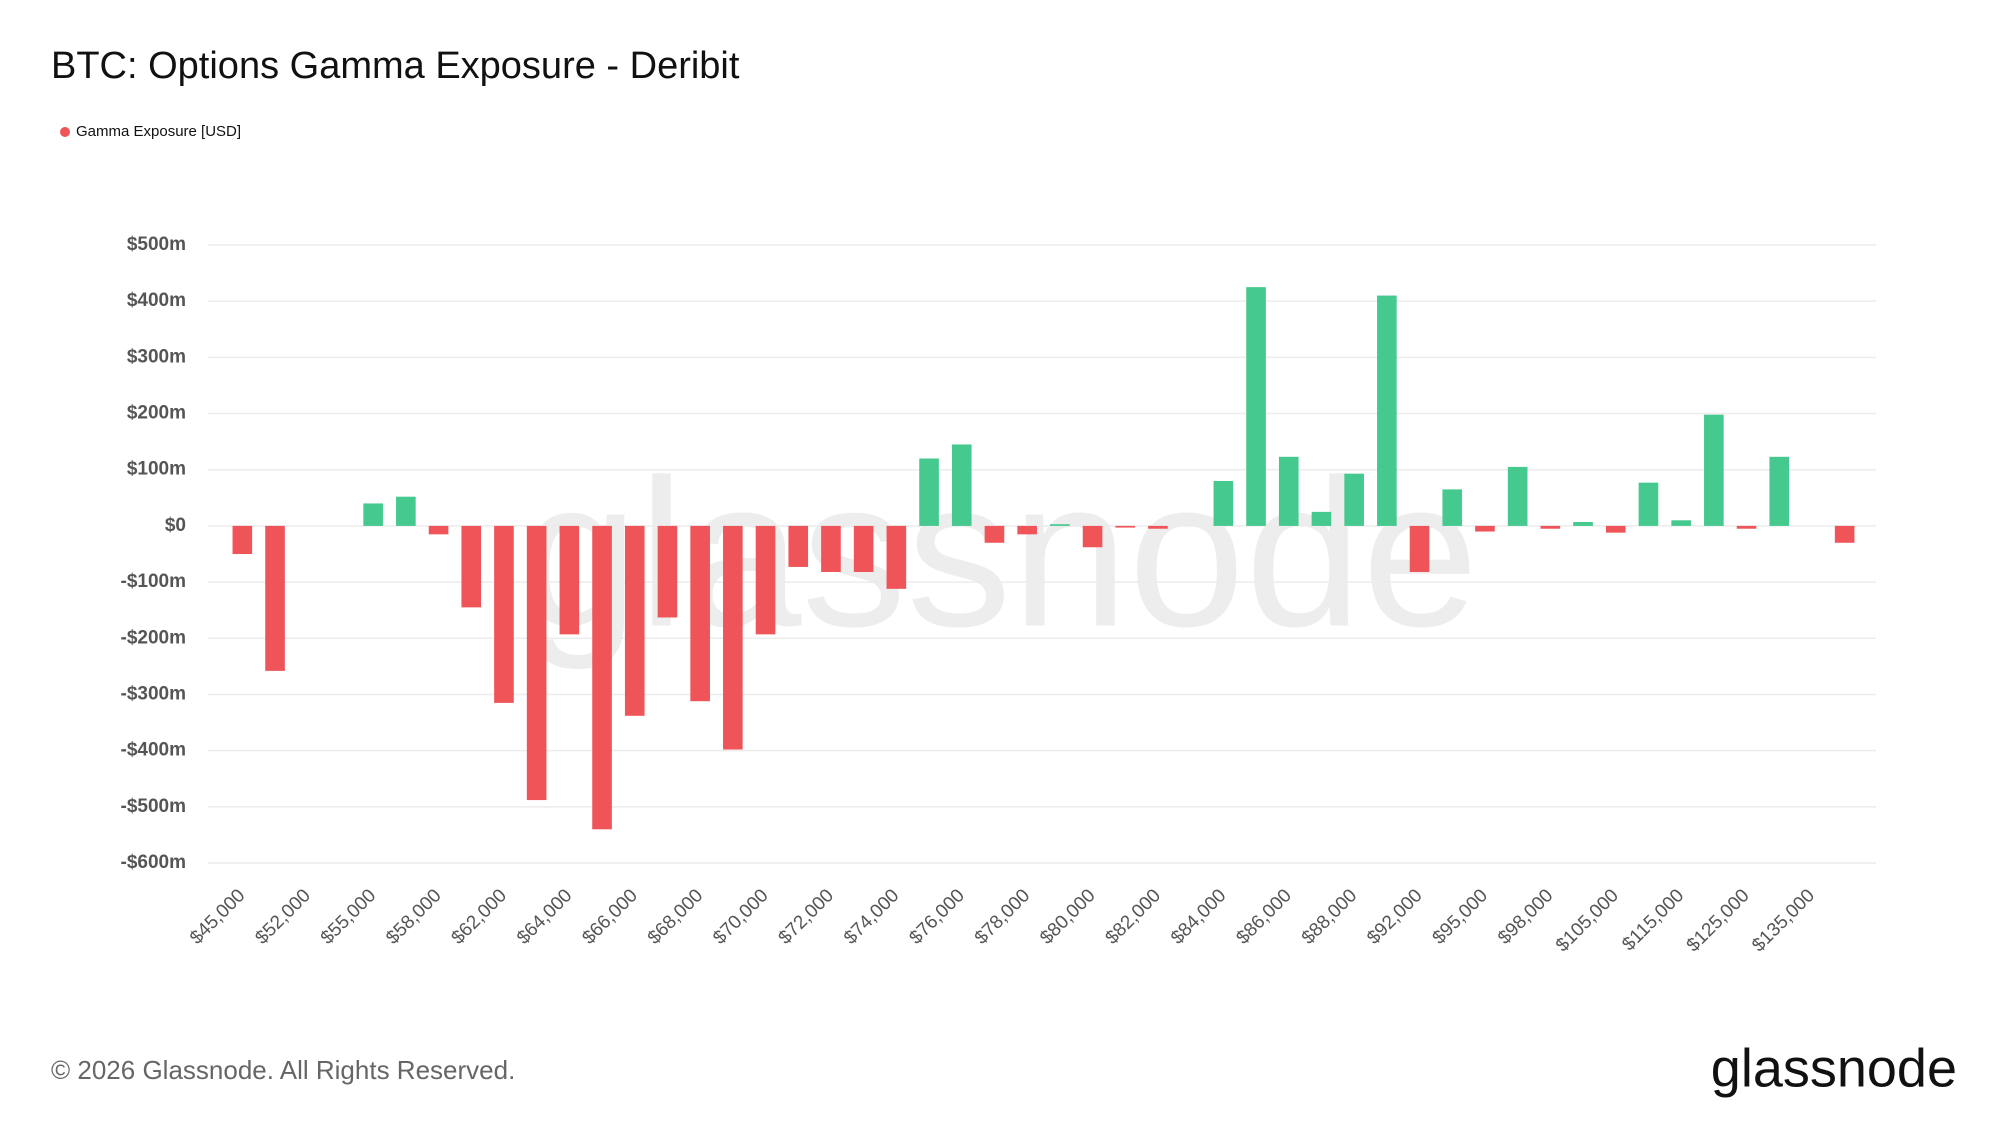 This screenshot has height=1125, width=2000. I want to click on x-tick-label: $88,000, so click(1329, 916).